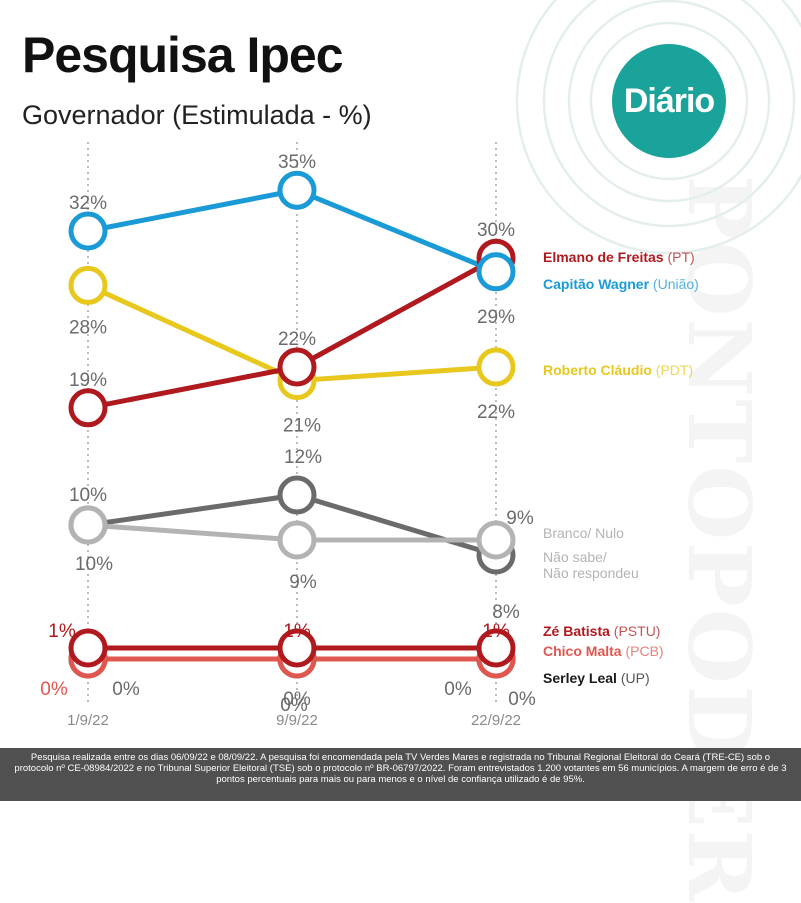  I want to click on legend-item: Elmano de Freitas (PT), so click(619, 257).